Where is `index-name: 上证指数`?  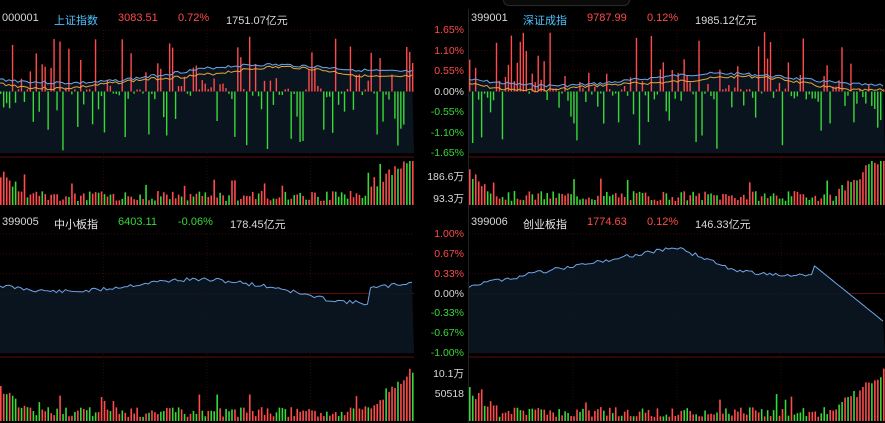 index-name: 上证指数 is located at coordinates (76, 21).